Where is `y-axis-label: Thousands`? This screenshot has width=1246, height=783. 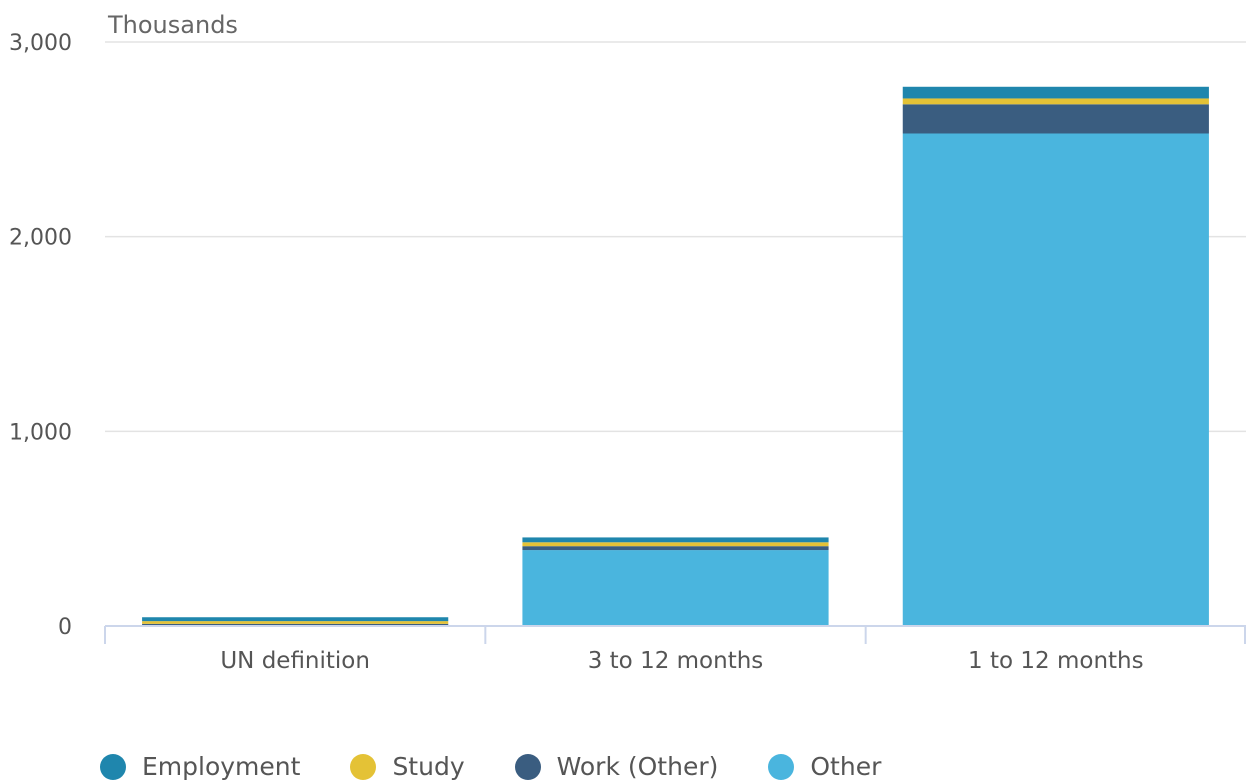
y-axis-label: Thousands is located at coordinates (172, 25).